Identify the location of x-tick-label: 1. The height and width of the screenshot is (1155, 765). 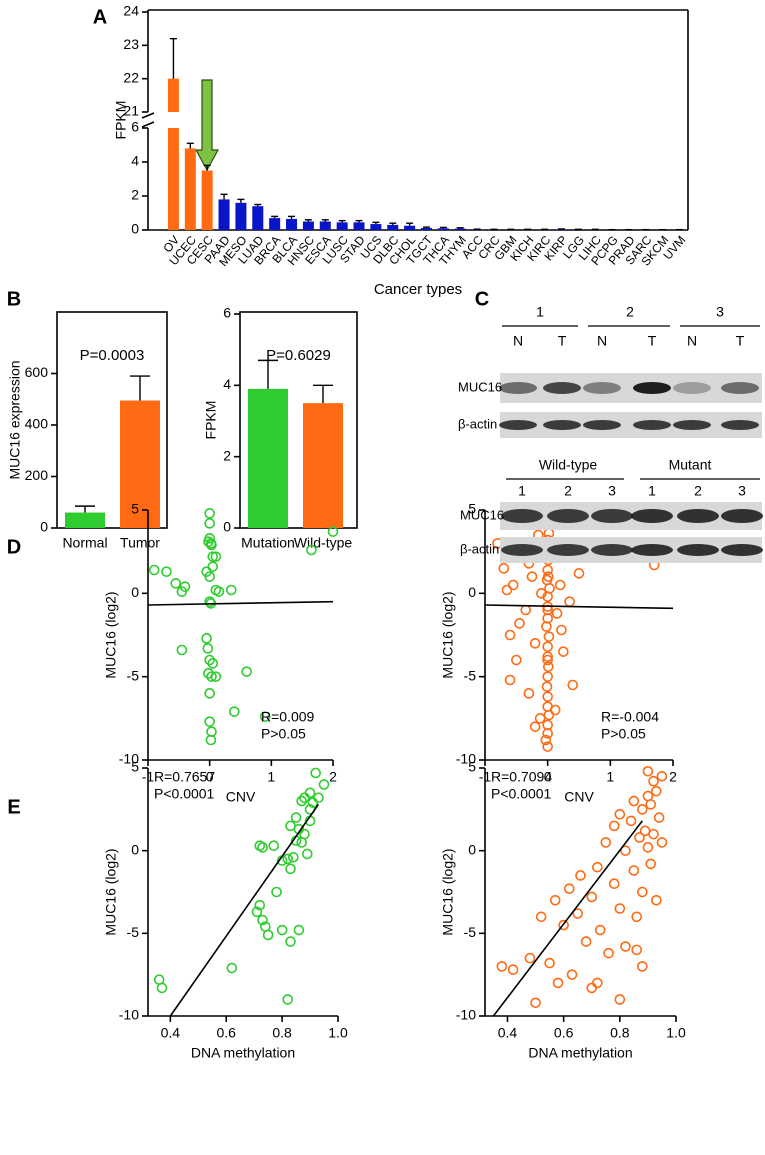
(610, 777).